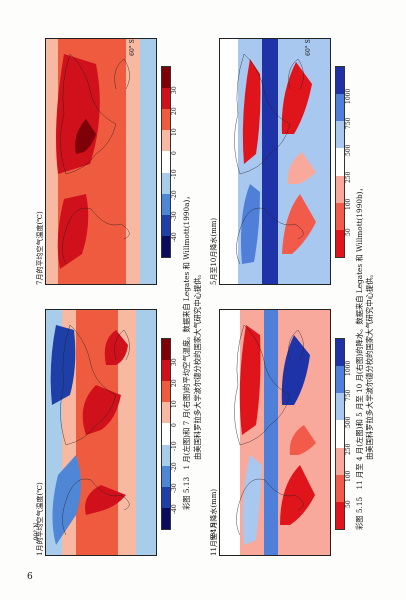  I want to click on colorbar-winter-precipitation, so click(340, 434).